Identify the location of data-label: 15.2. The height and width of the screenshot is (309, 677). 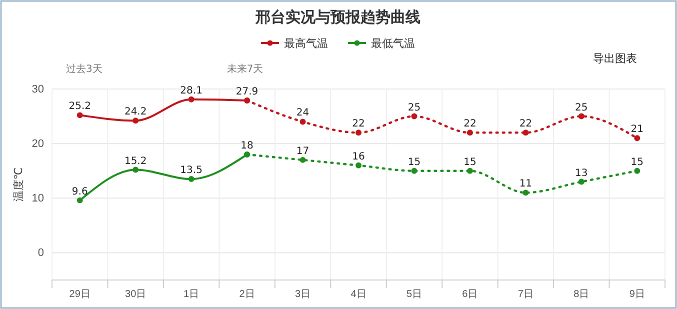
(135, 161).